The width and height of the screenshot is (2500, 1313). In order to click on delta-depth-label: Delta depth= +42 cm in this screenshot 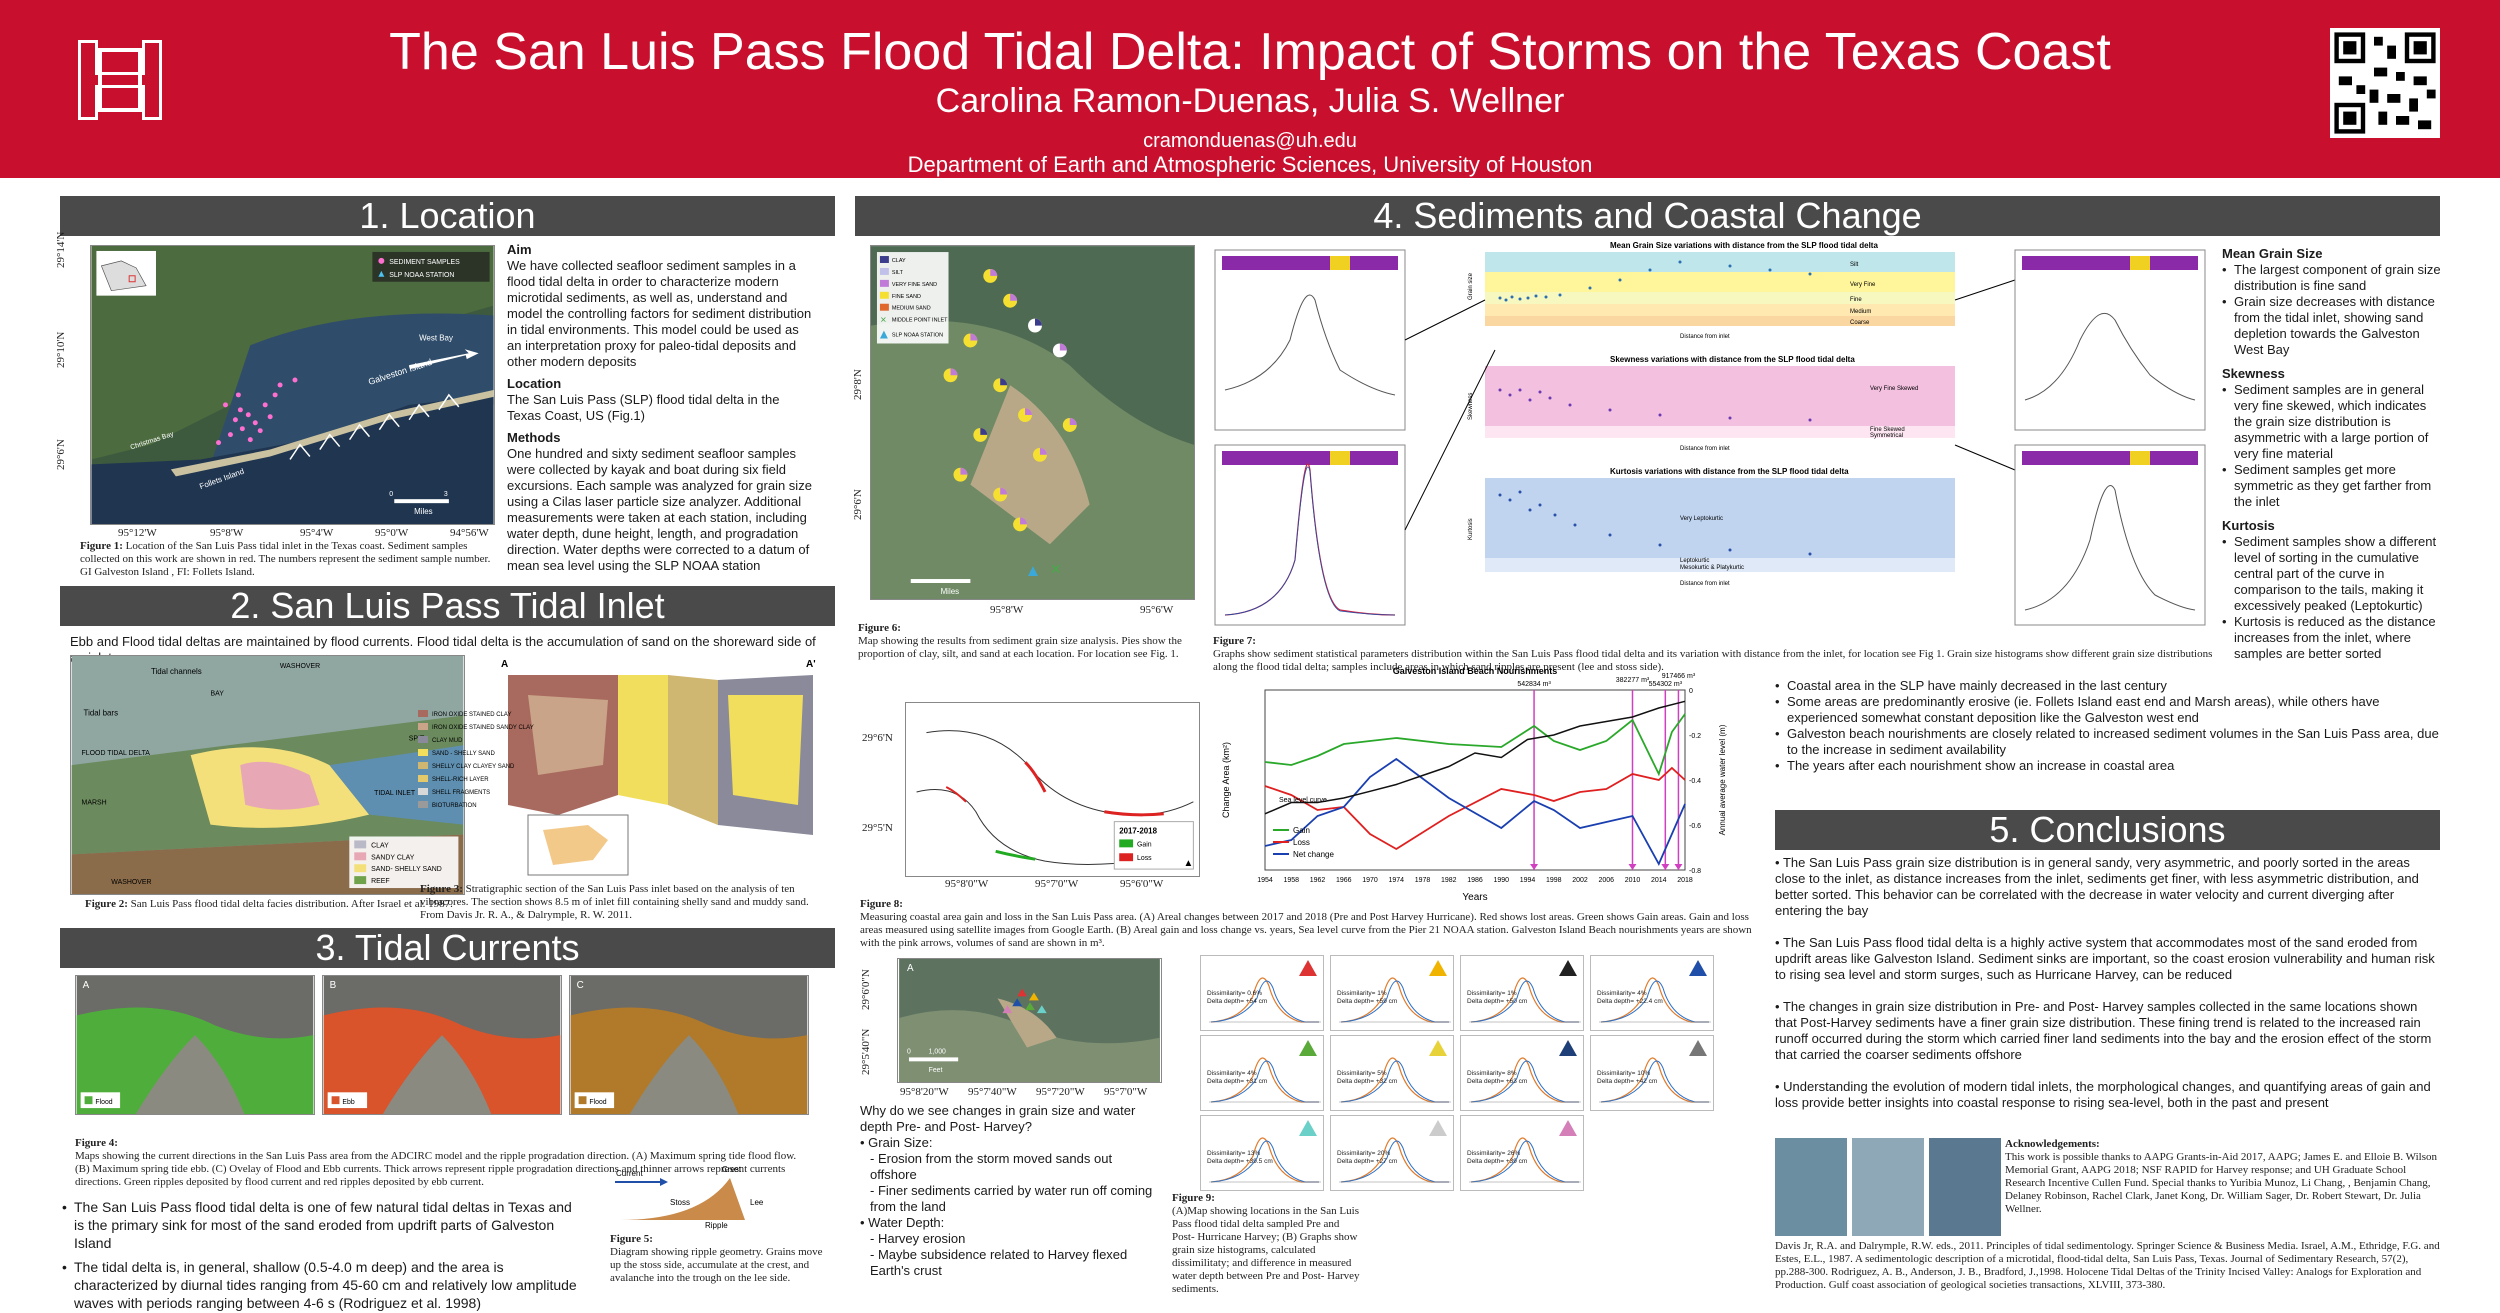, I will do `click(1627, 1081)`.